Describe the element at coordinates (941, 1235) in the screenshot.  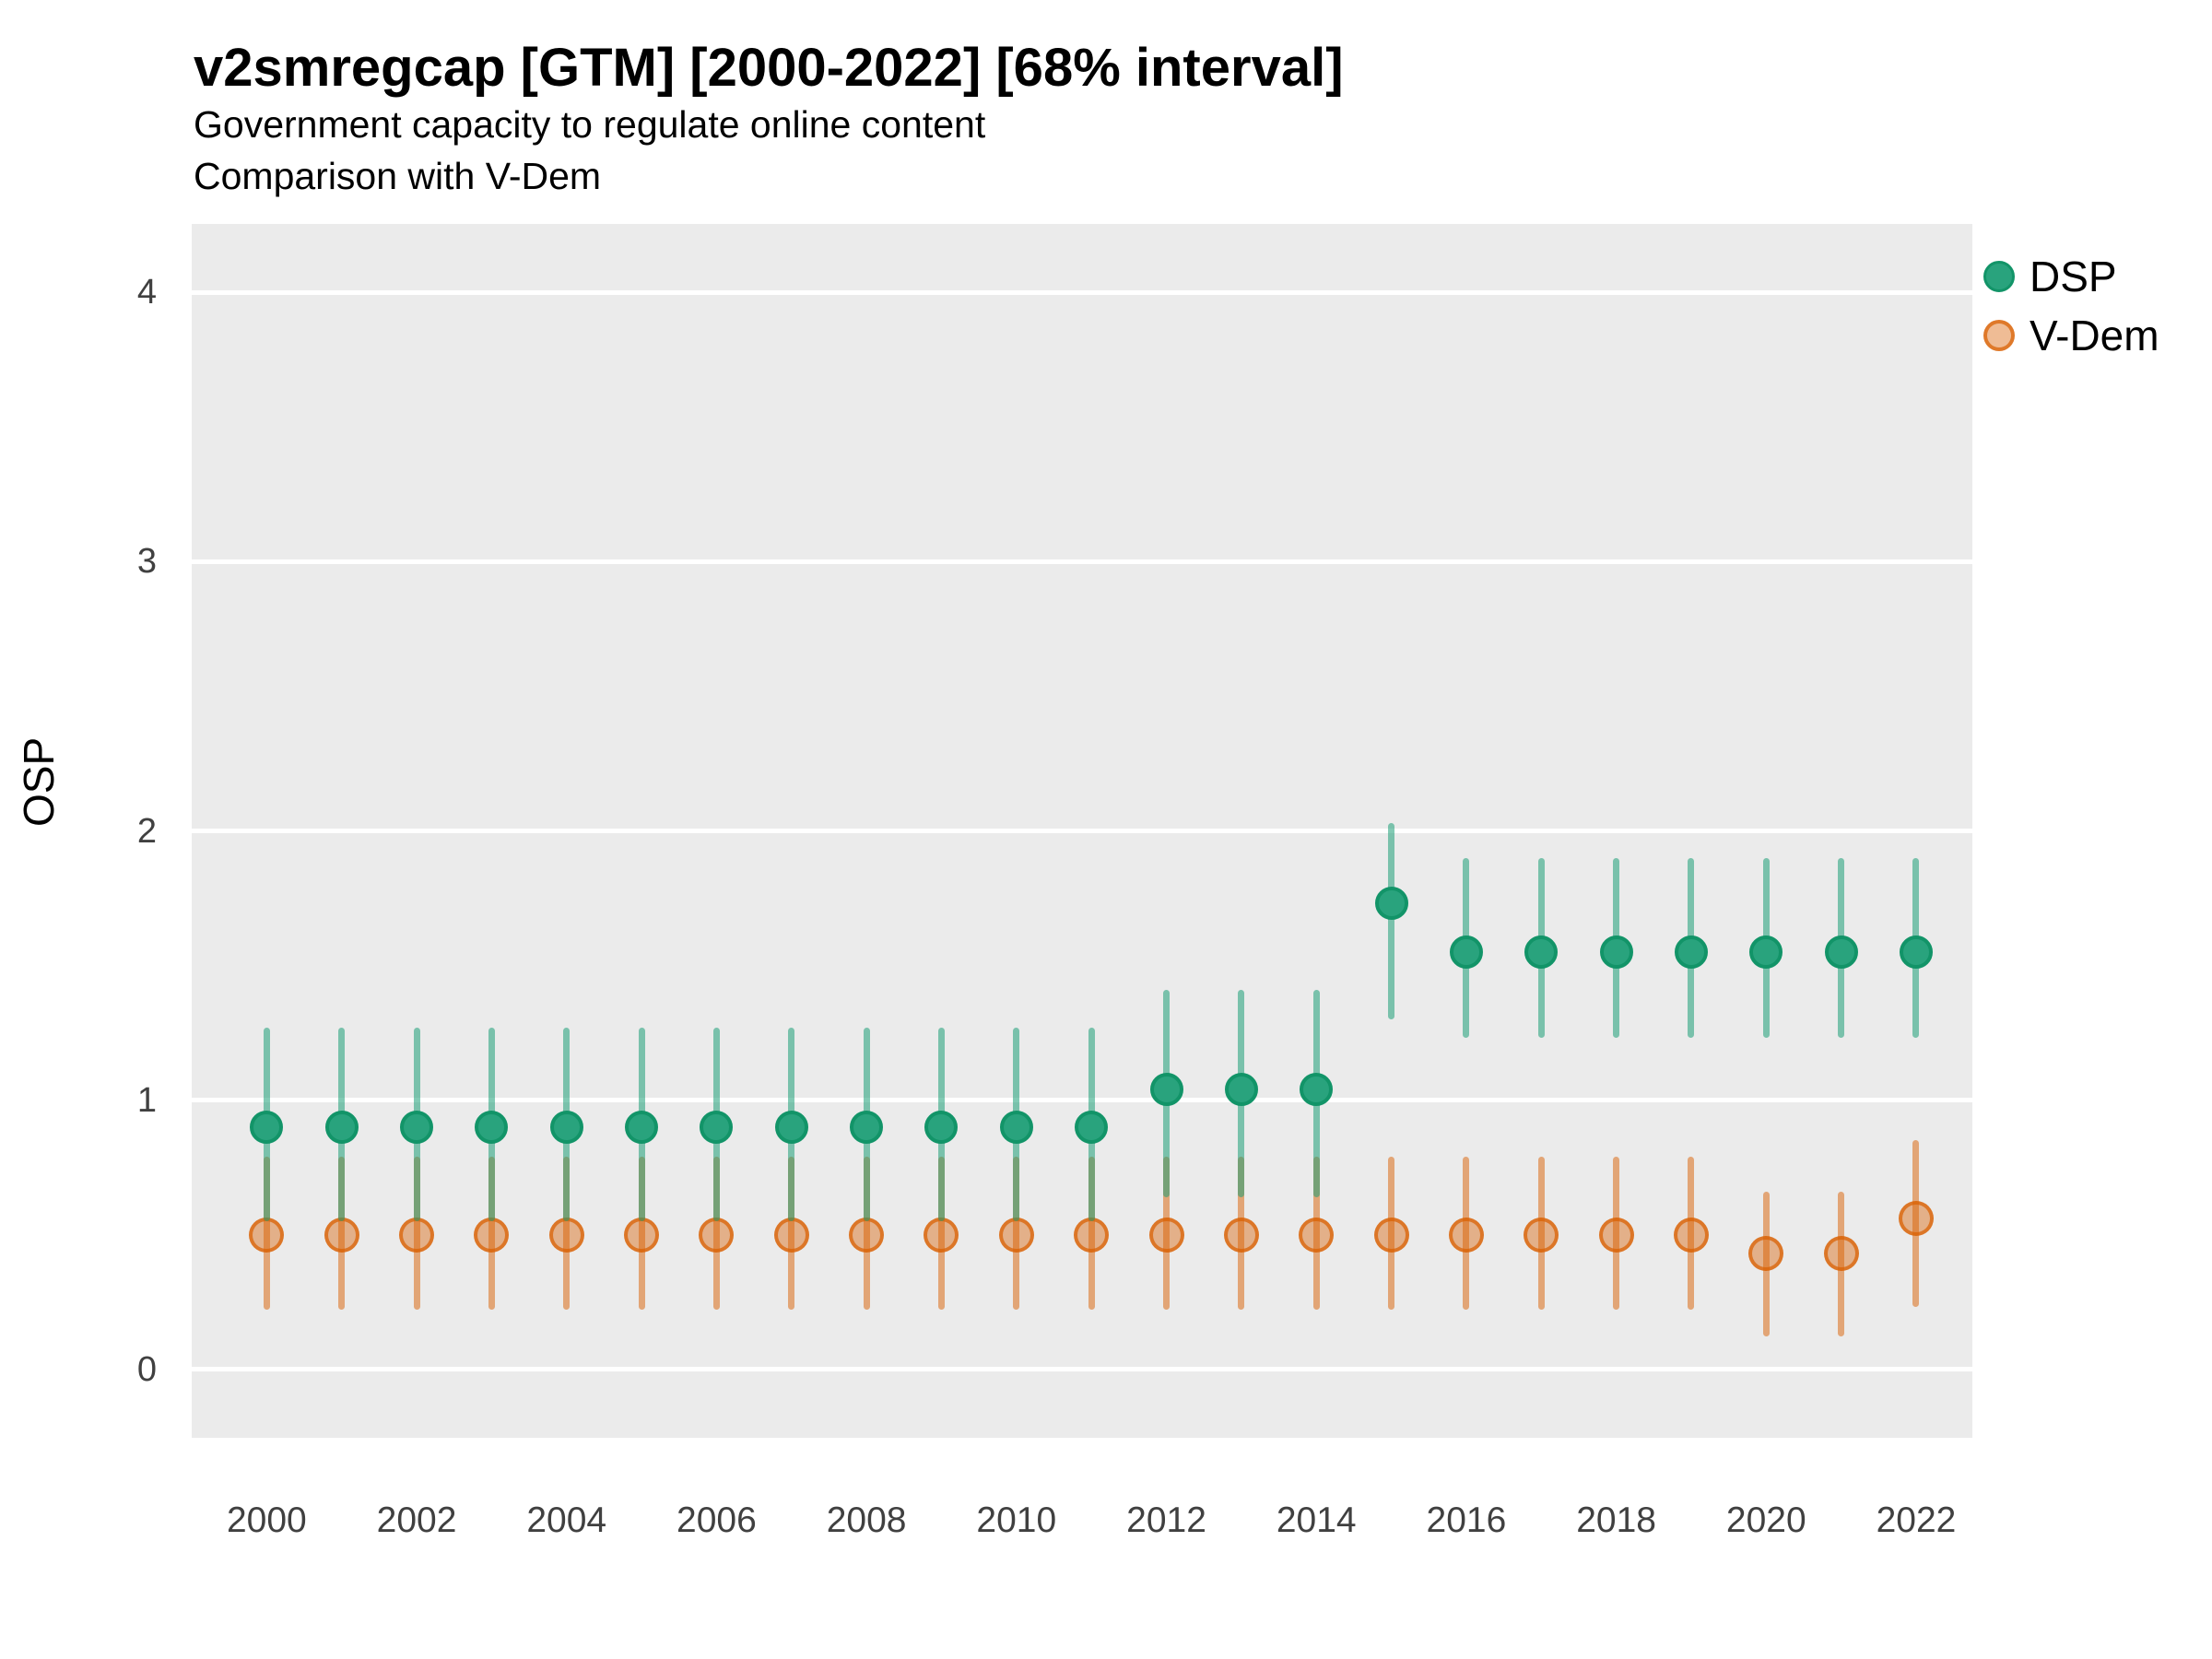
I see `vdem-point-2009` at that location.